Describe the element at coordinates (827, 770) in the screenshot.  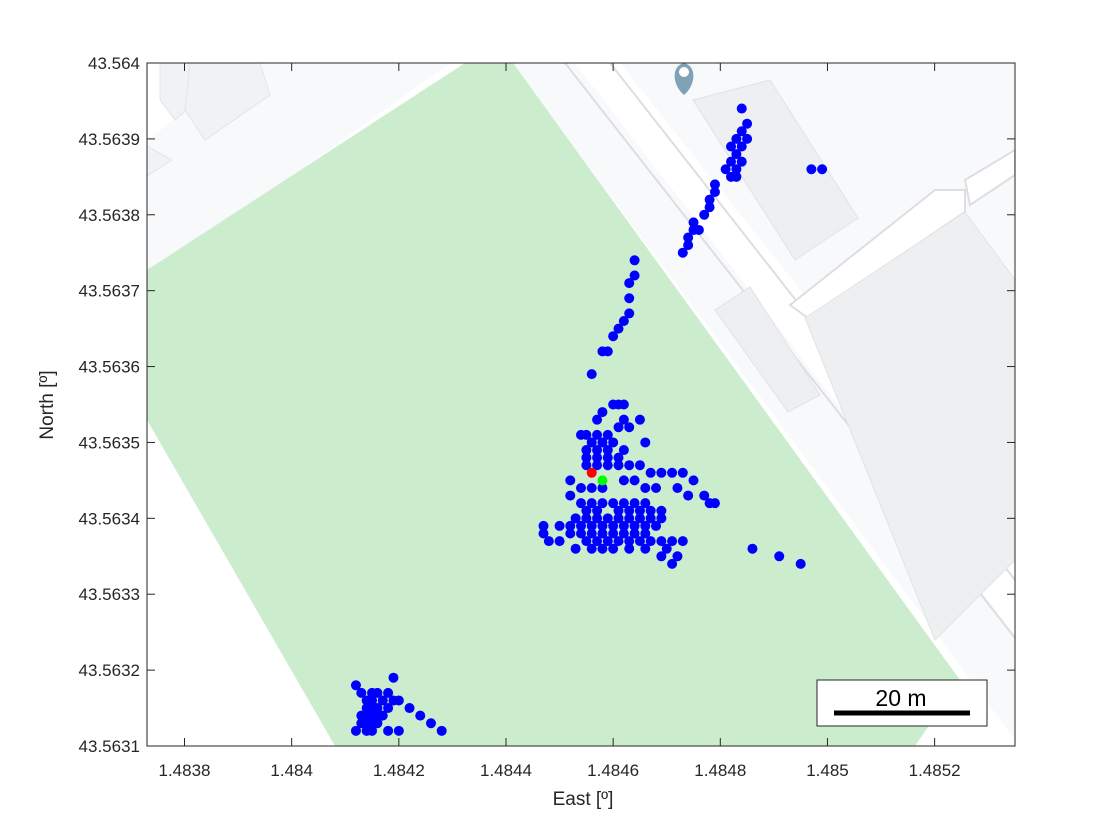
I see `x-tick-label: 1.485` at that location.